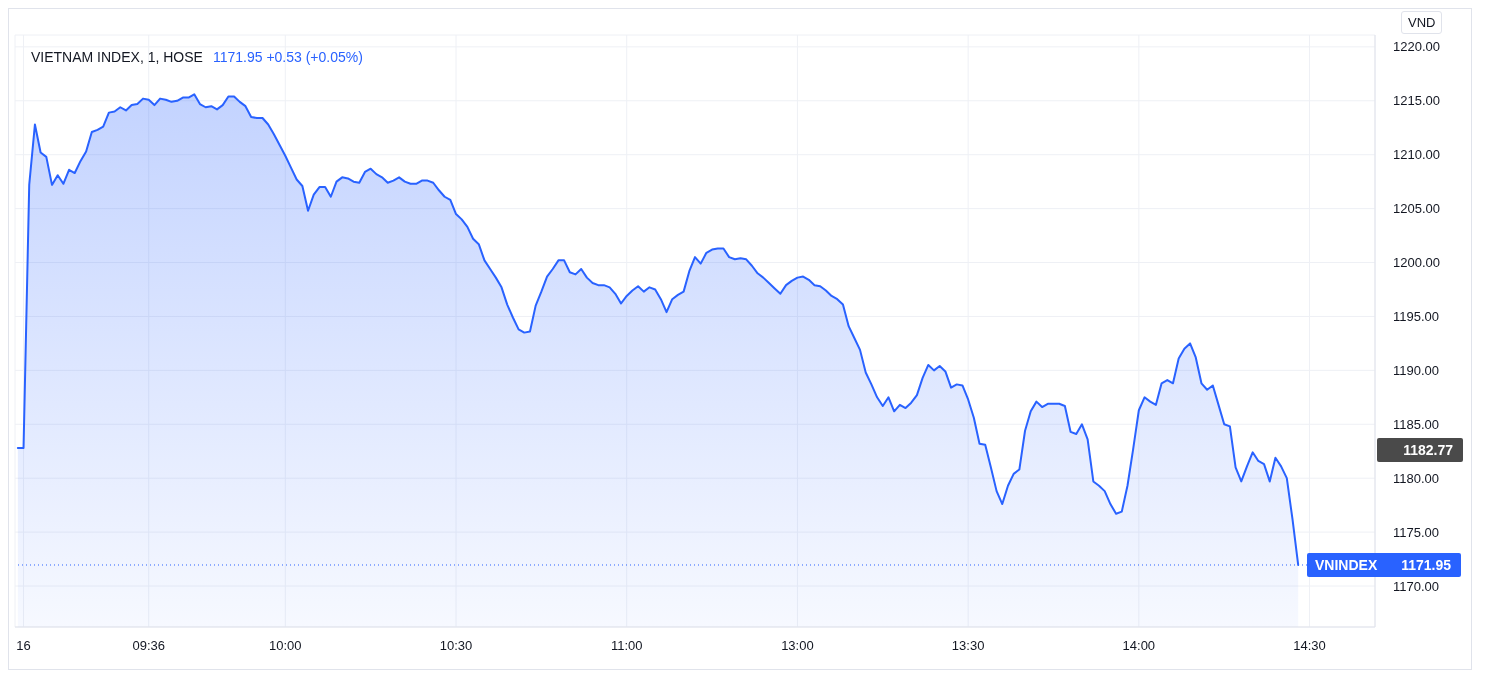 The width and height of the screenshot is (1485, 698). Describe the element at coordinates (797, 646) in the screenshot. I see `x-tick-label: 13:00` at that location.